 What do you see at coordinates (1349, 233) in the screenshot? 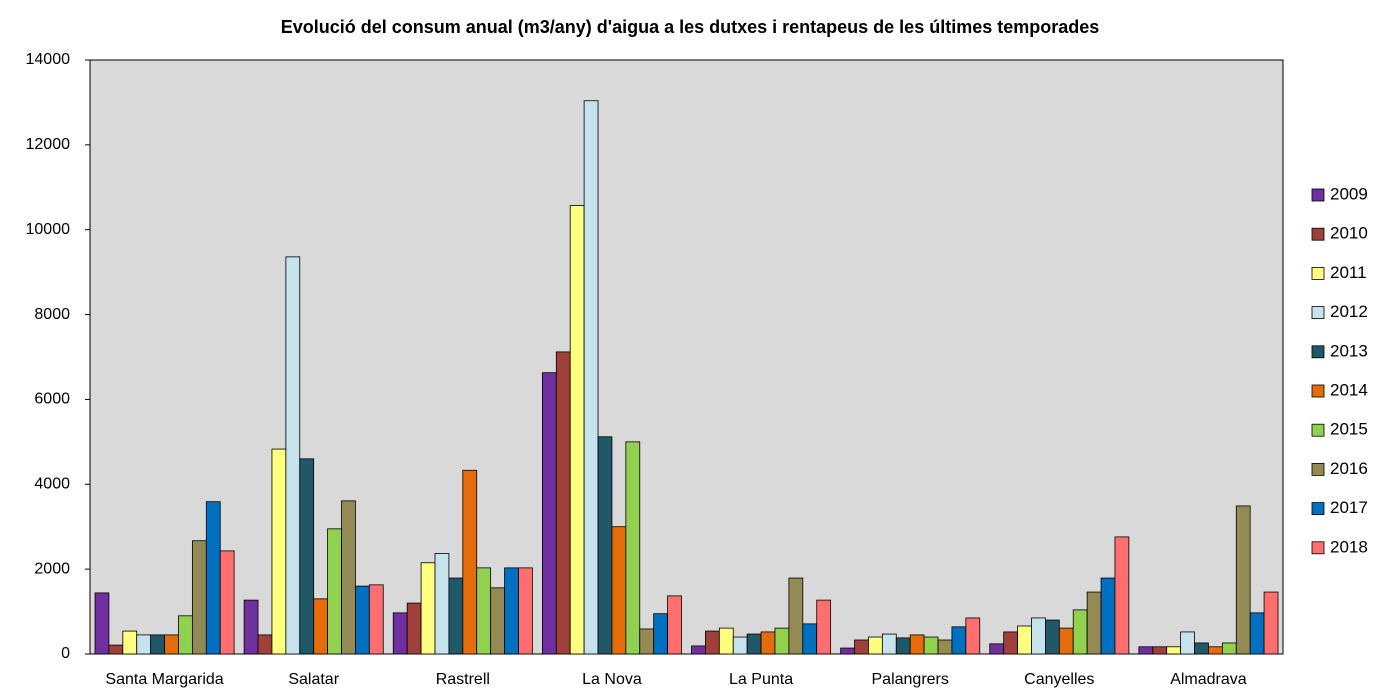
I see `legend-label: 2010` at bounding box center [1349, 233].